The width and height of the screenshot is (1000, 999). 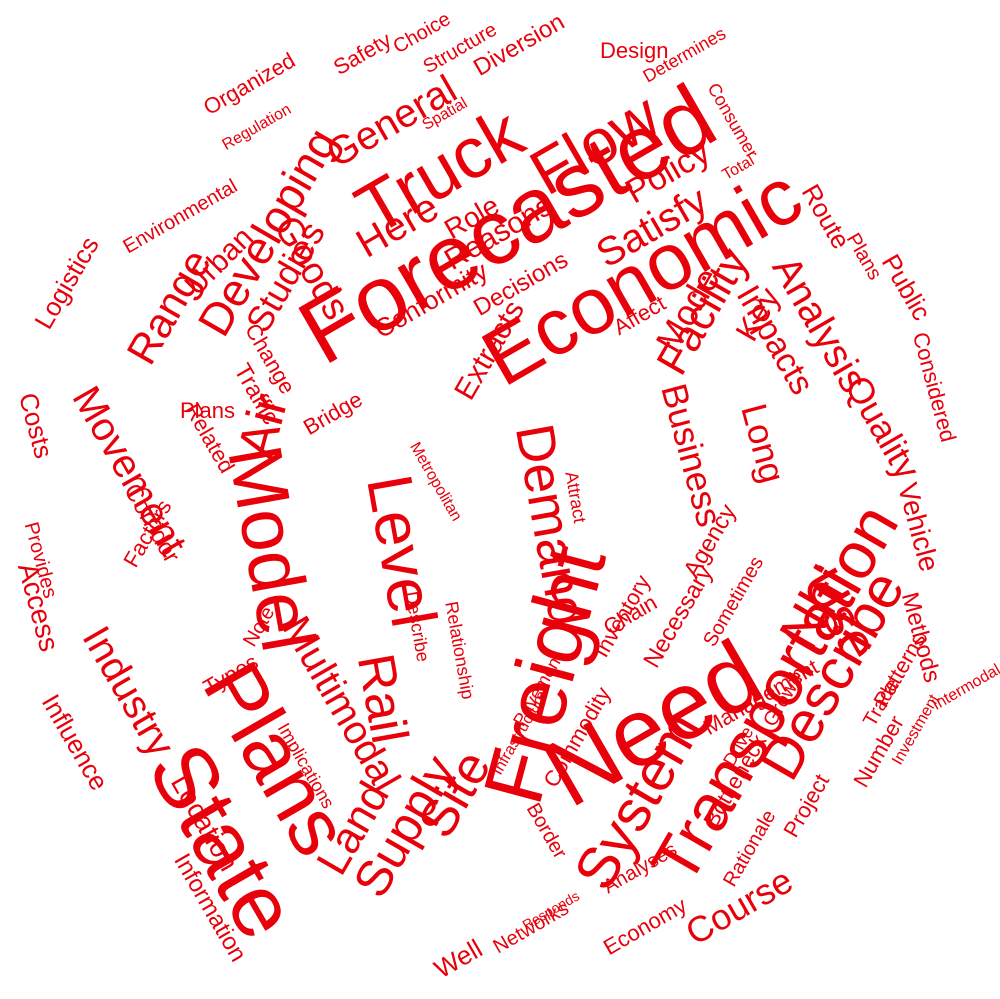 What do you see at coordinates (333, 413) in the screenshot?
I see `cloud-word-bridge: Bridge` at bounding box center [333, 413].